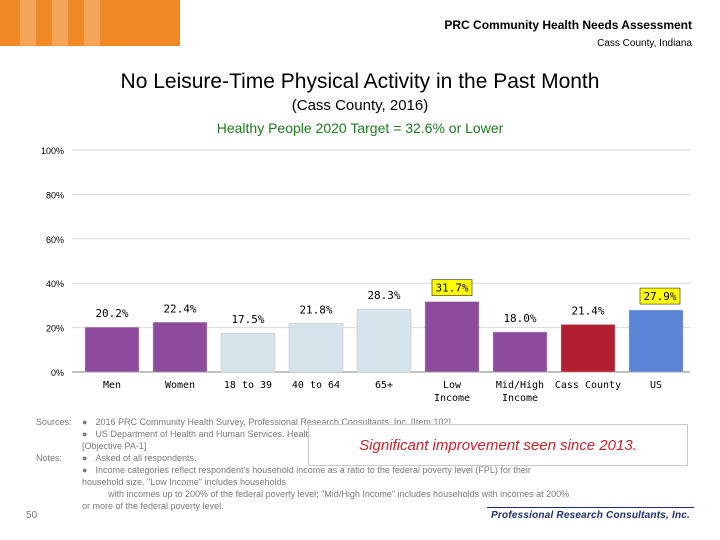 The height and width of the screenshot is (540, 720). Describe the element at coordinates (384, 385) in the screenshot. I see `category-label: 65+` at that location.